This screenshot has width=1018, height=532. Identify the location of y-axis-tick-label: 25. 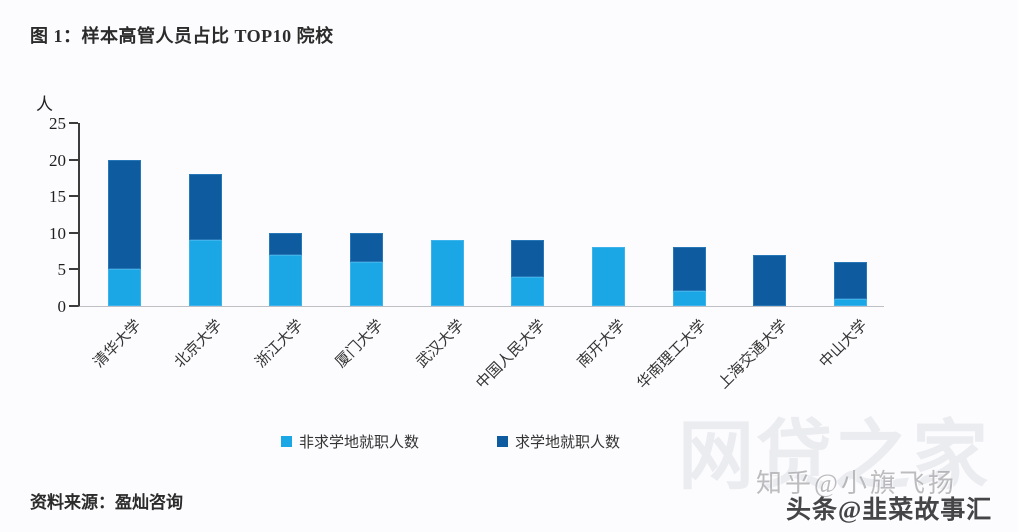
(57, 123).